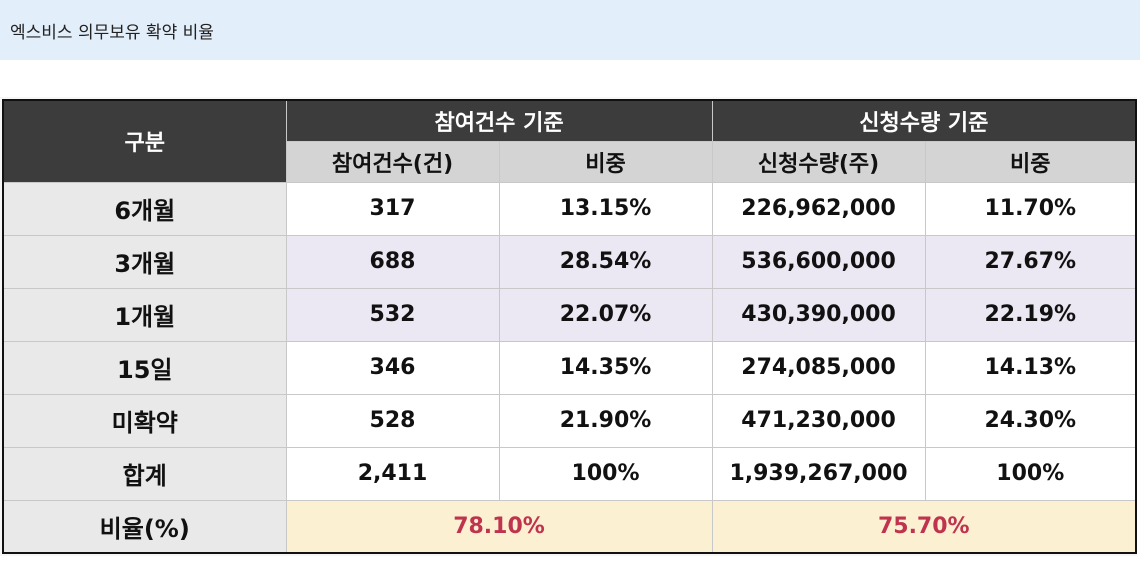 The height and width of the screenshot is (563, 1140). Describe the element at coordinates (144, 367) in the screenshot. I see `row-label: 15일` at that location.